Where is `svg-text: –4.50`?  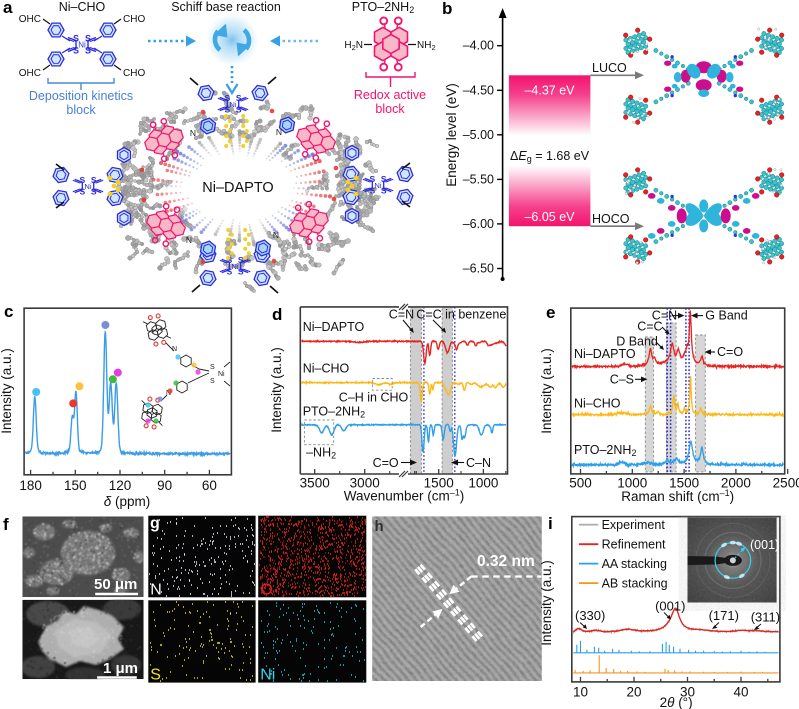
svg-text: –4.50 is located at coordinates (478, 90).